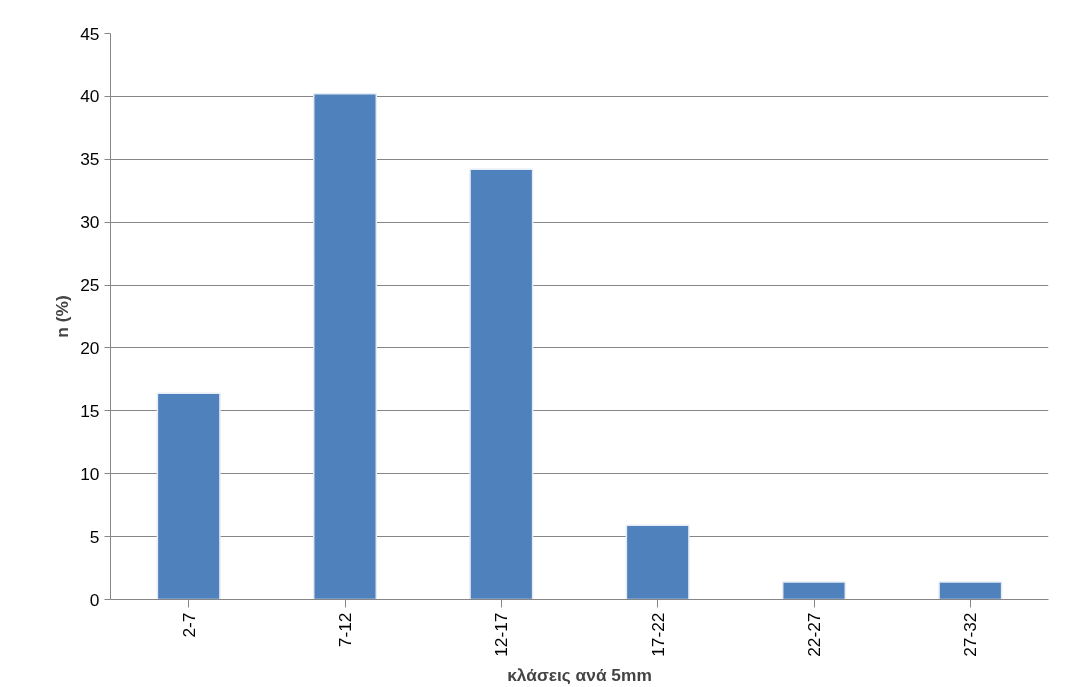 The image size is (1068, 687). I want to click on y-tick-label: 10, so click(90, 473).